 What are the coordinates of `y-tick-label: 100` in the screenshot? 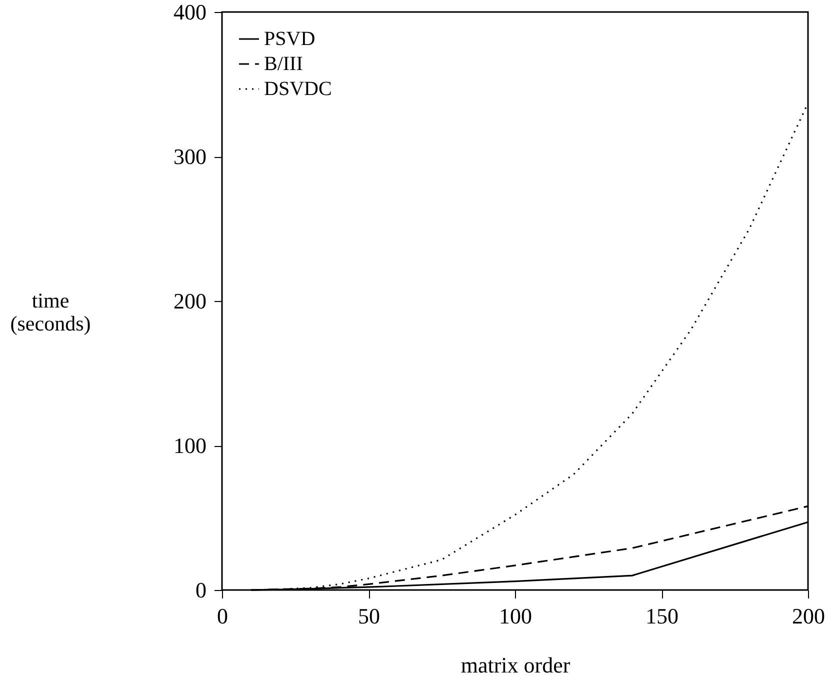 It's located at (190, 445).